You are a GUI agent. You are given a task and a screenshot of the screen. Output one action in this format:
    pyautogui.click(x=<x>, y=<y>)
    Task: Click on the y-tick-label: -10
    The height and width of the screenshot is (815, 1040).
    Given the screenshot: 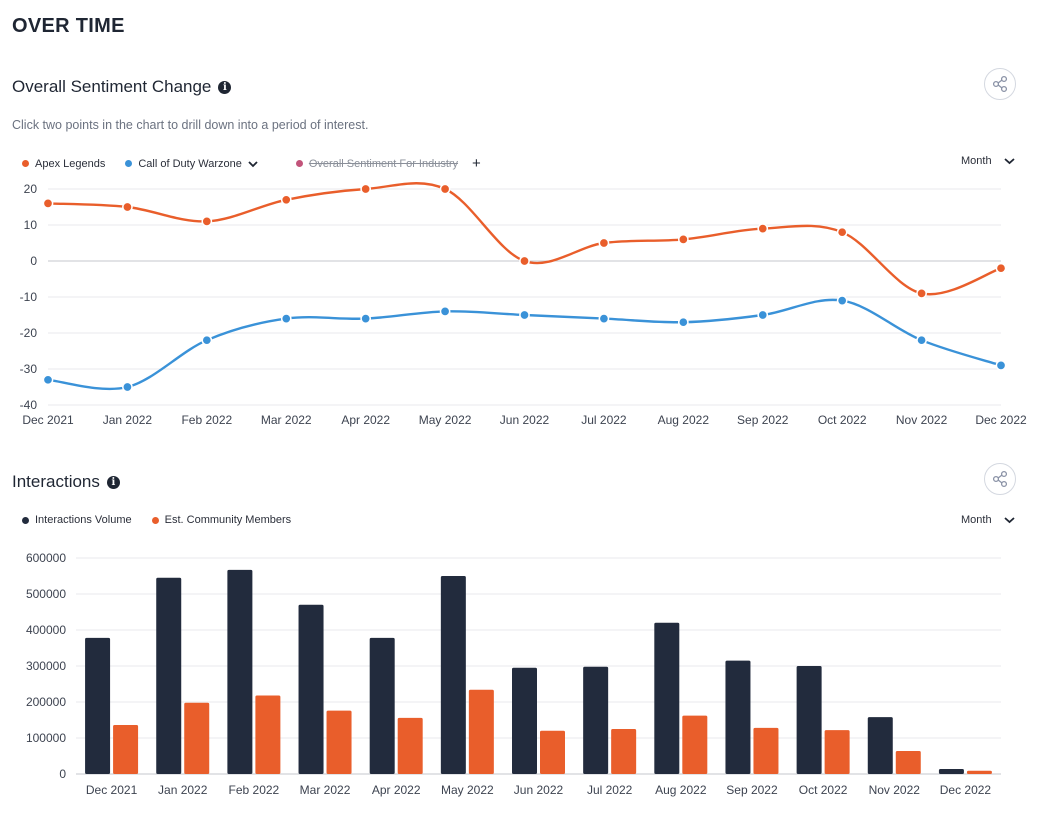 What is the action you would take?
    pyautogui.click(x=29, y=297)
    